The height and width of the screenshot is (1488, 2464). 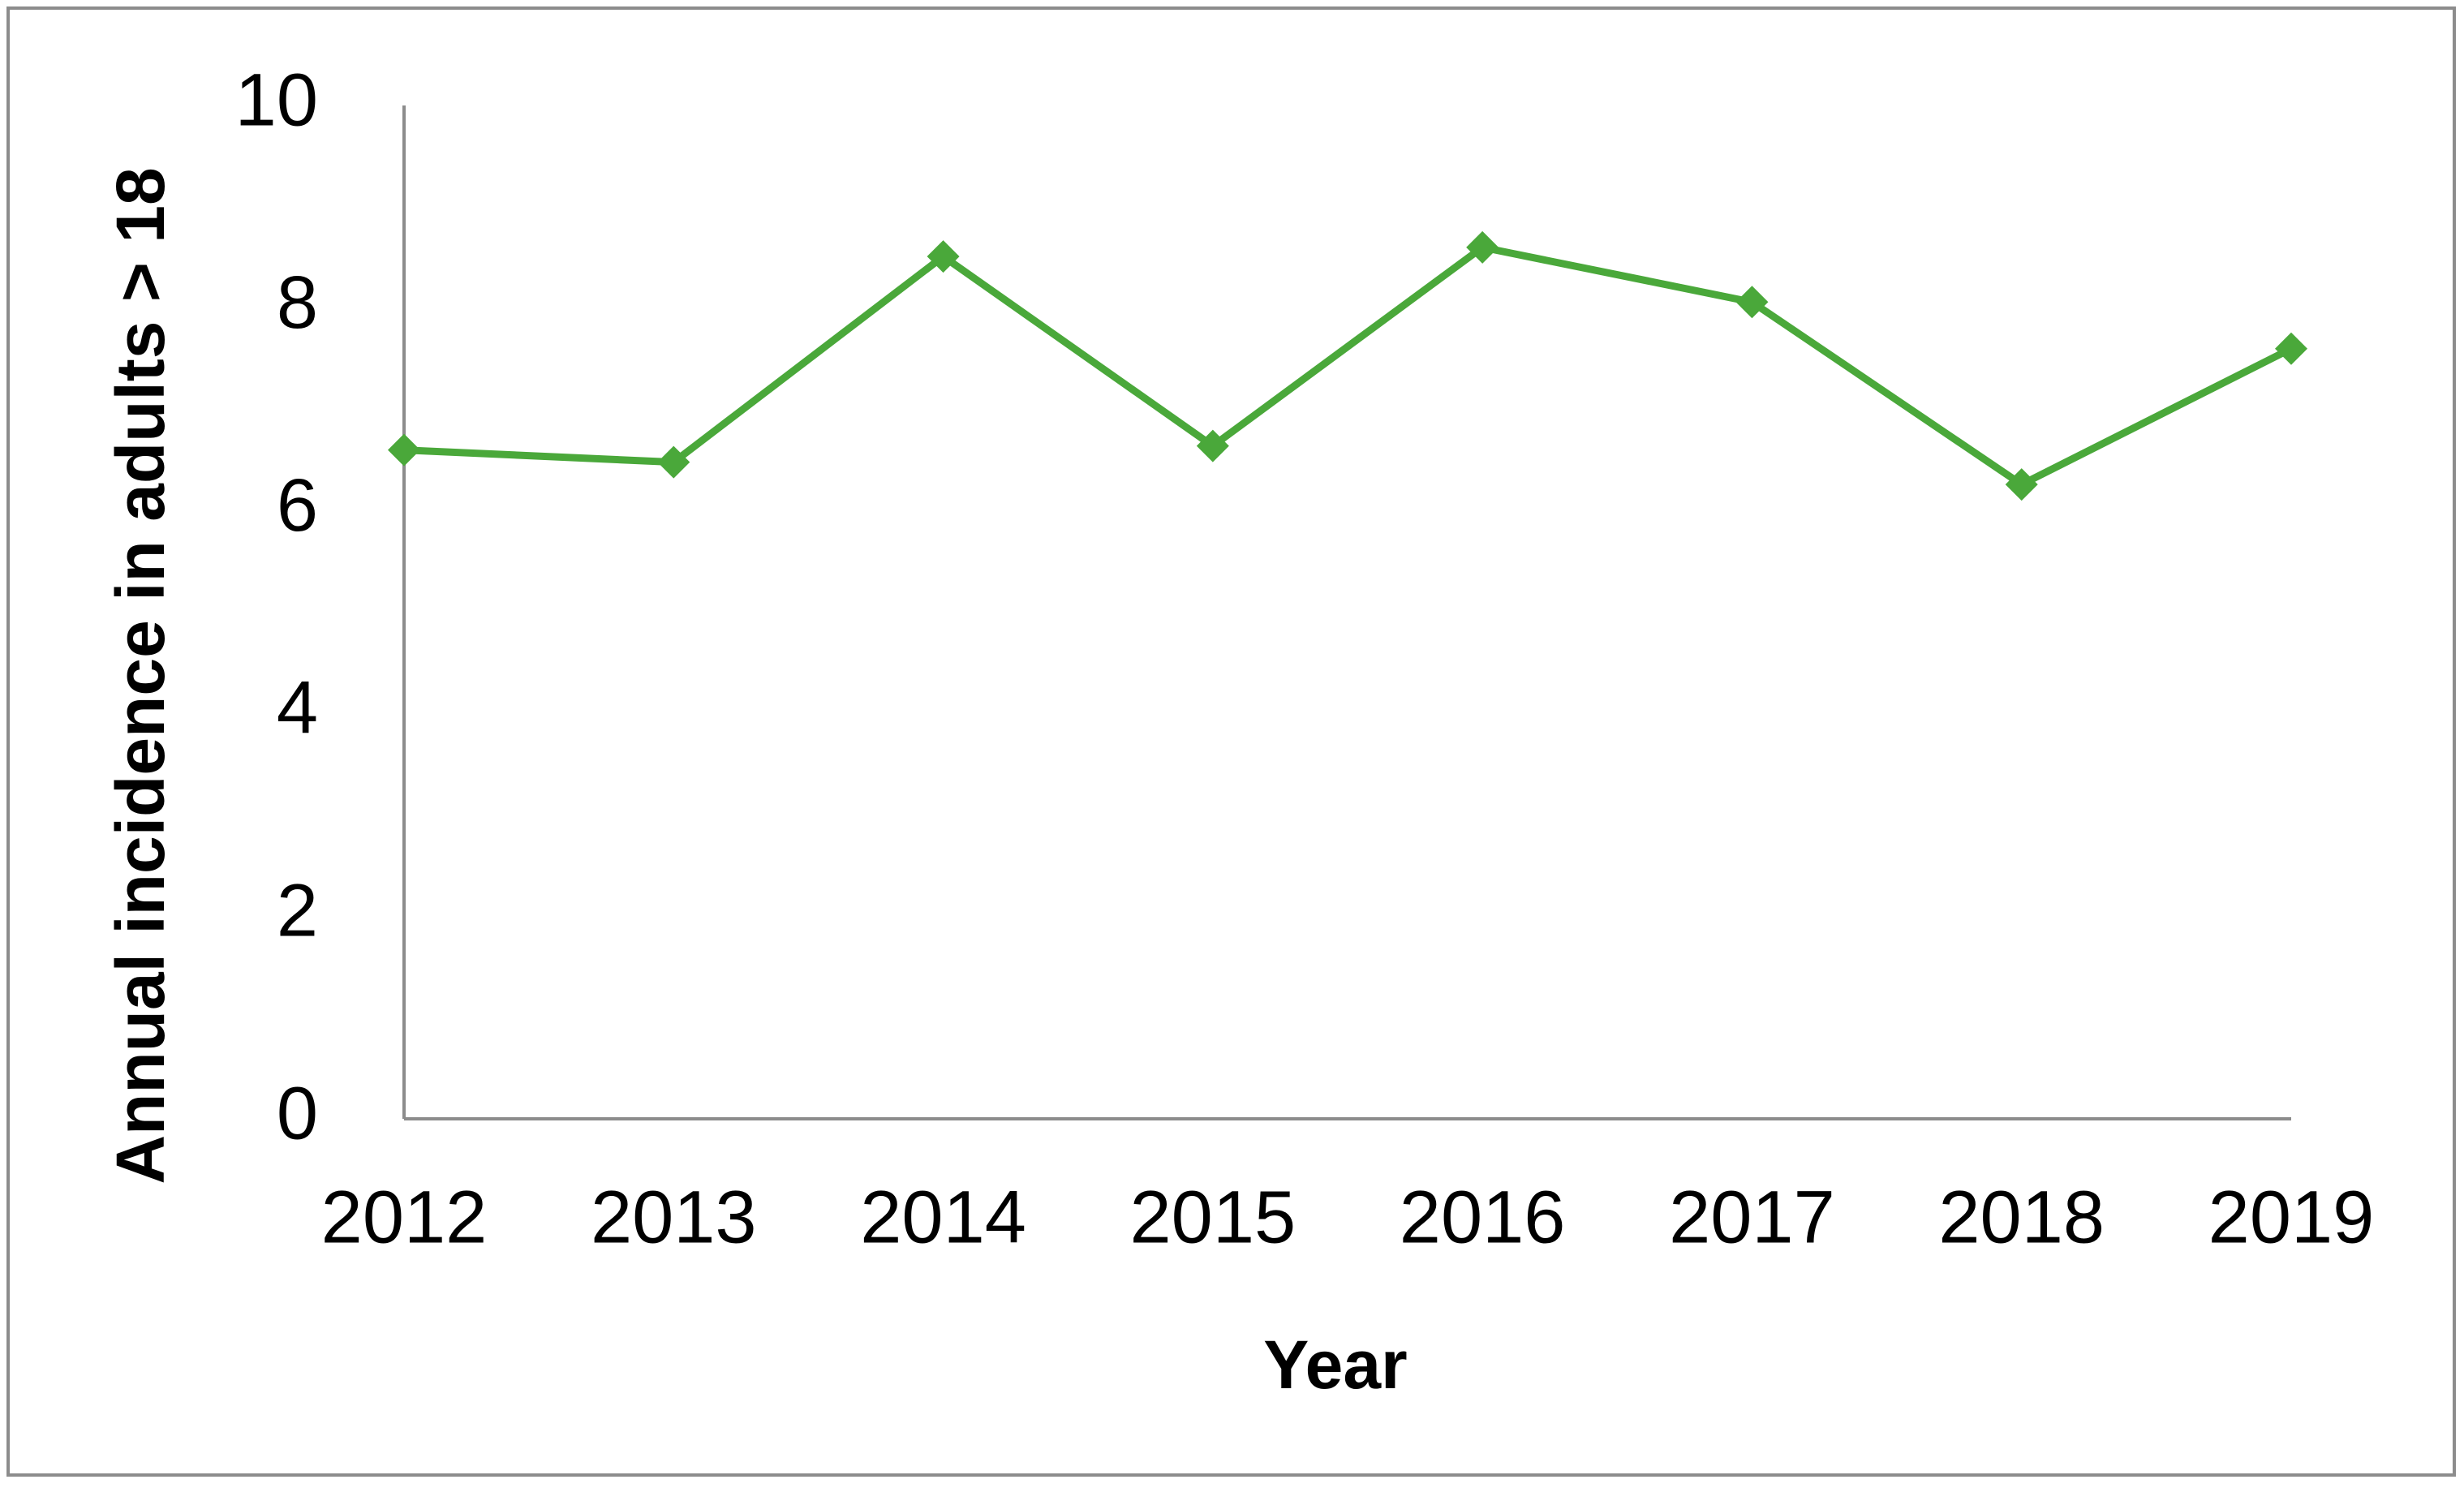 I want to click on y-tick-label: 6, so click(x=297, y=505).